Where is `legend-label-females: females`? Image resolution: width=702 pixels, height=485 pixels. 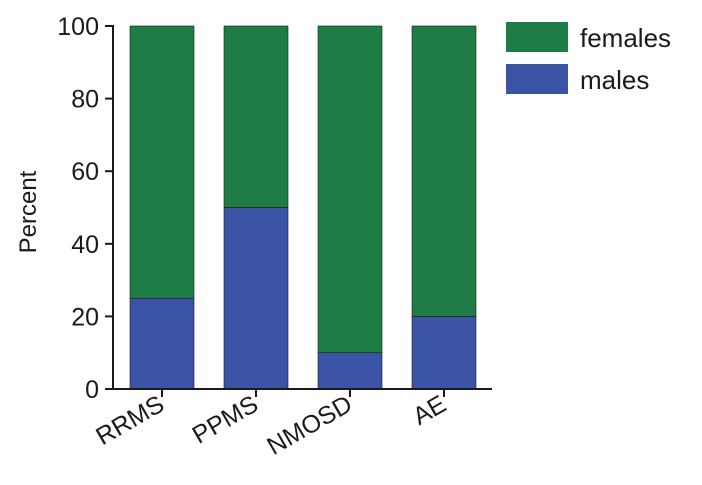 legend-label-females: females is located at coordinates (625, 38).